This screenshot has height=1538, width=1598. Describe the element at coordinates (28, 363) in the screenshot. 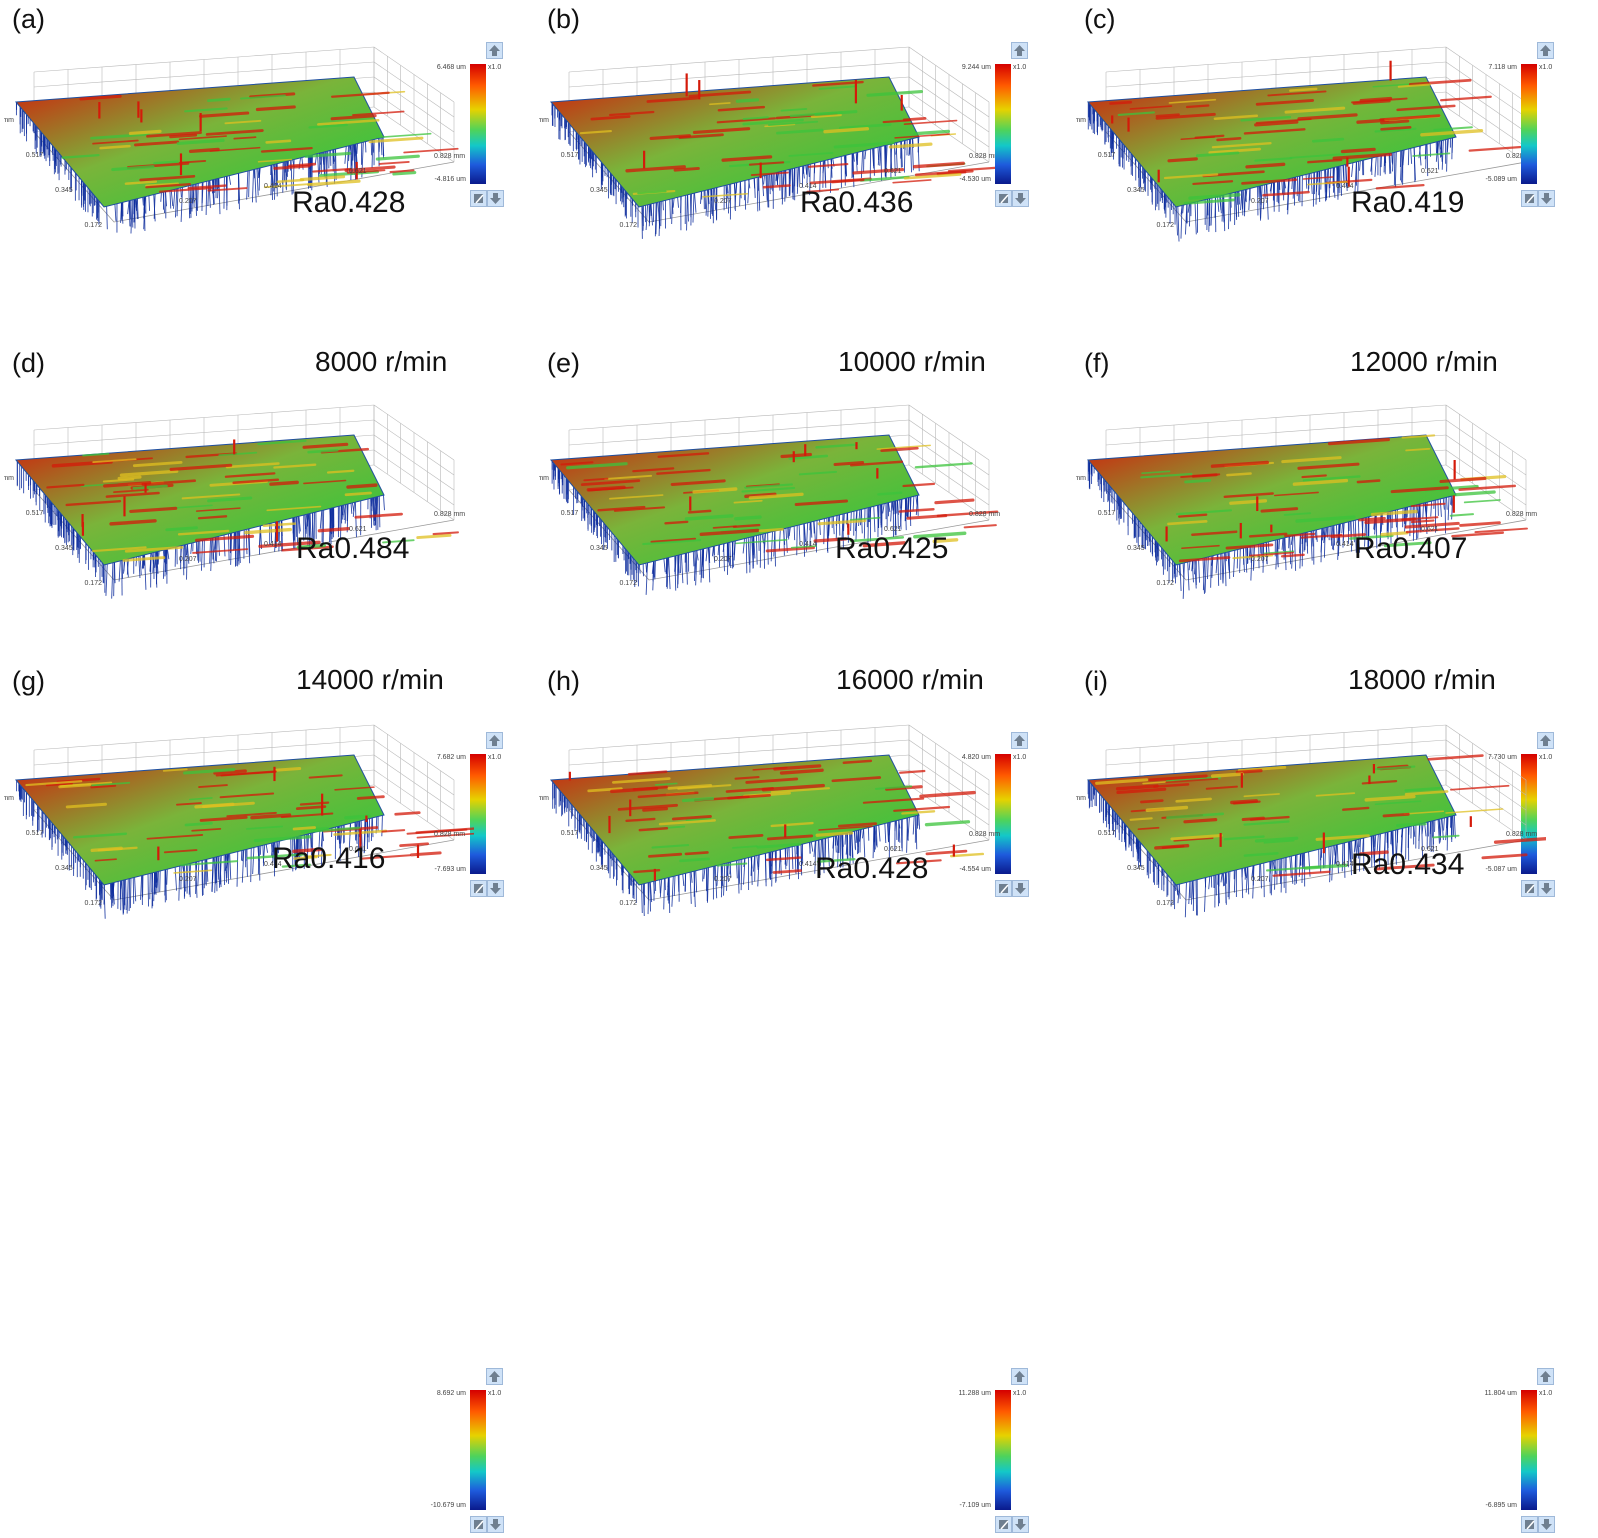

I see `panel-label: (d)` at that location.